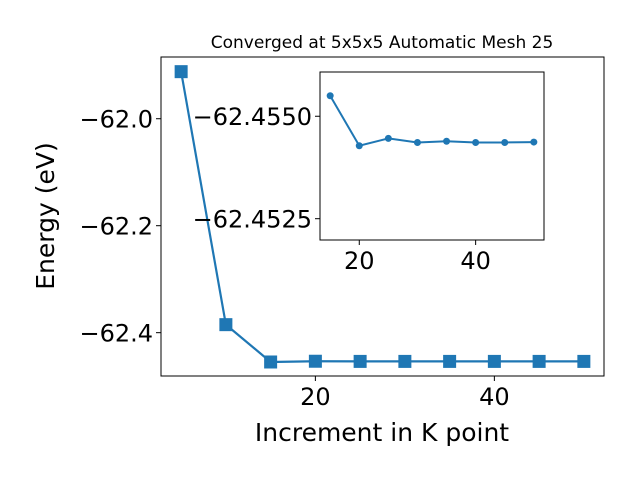 Image resolution: width=640 pixels, height=480 pixels. I want to click on main-y-tick-label-1: −62.2, so click(116, 226).